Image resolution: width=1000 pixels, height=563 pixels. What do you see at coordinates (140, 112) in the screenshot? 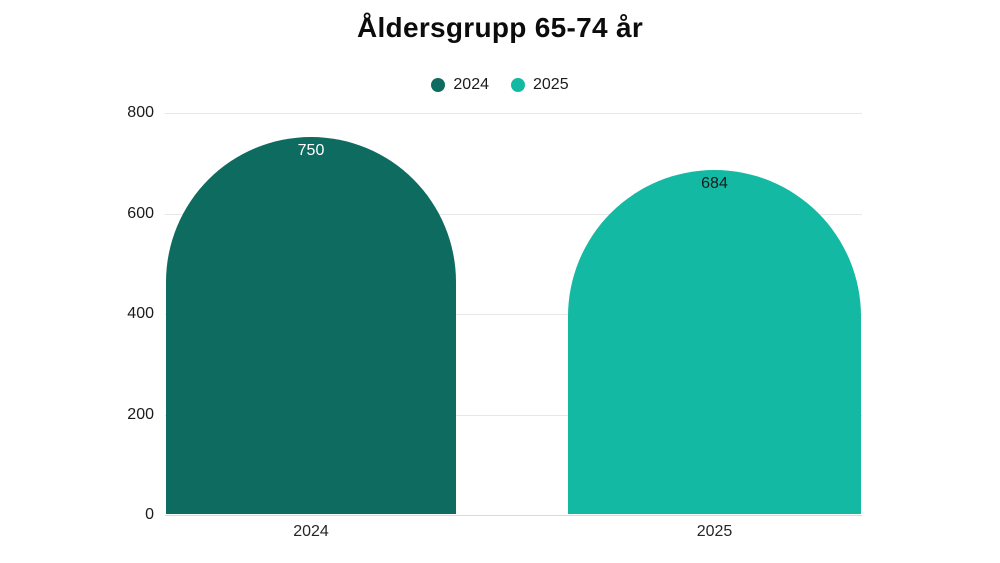
I see `y-tick-label-800: 800` at bounding box center [140, 112].